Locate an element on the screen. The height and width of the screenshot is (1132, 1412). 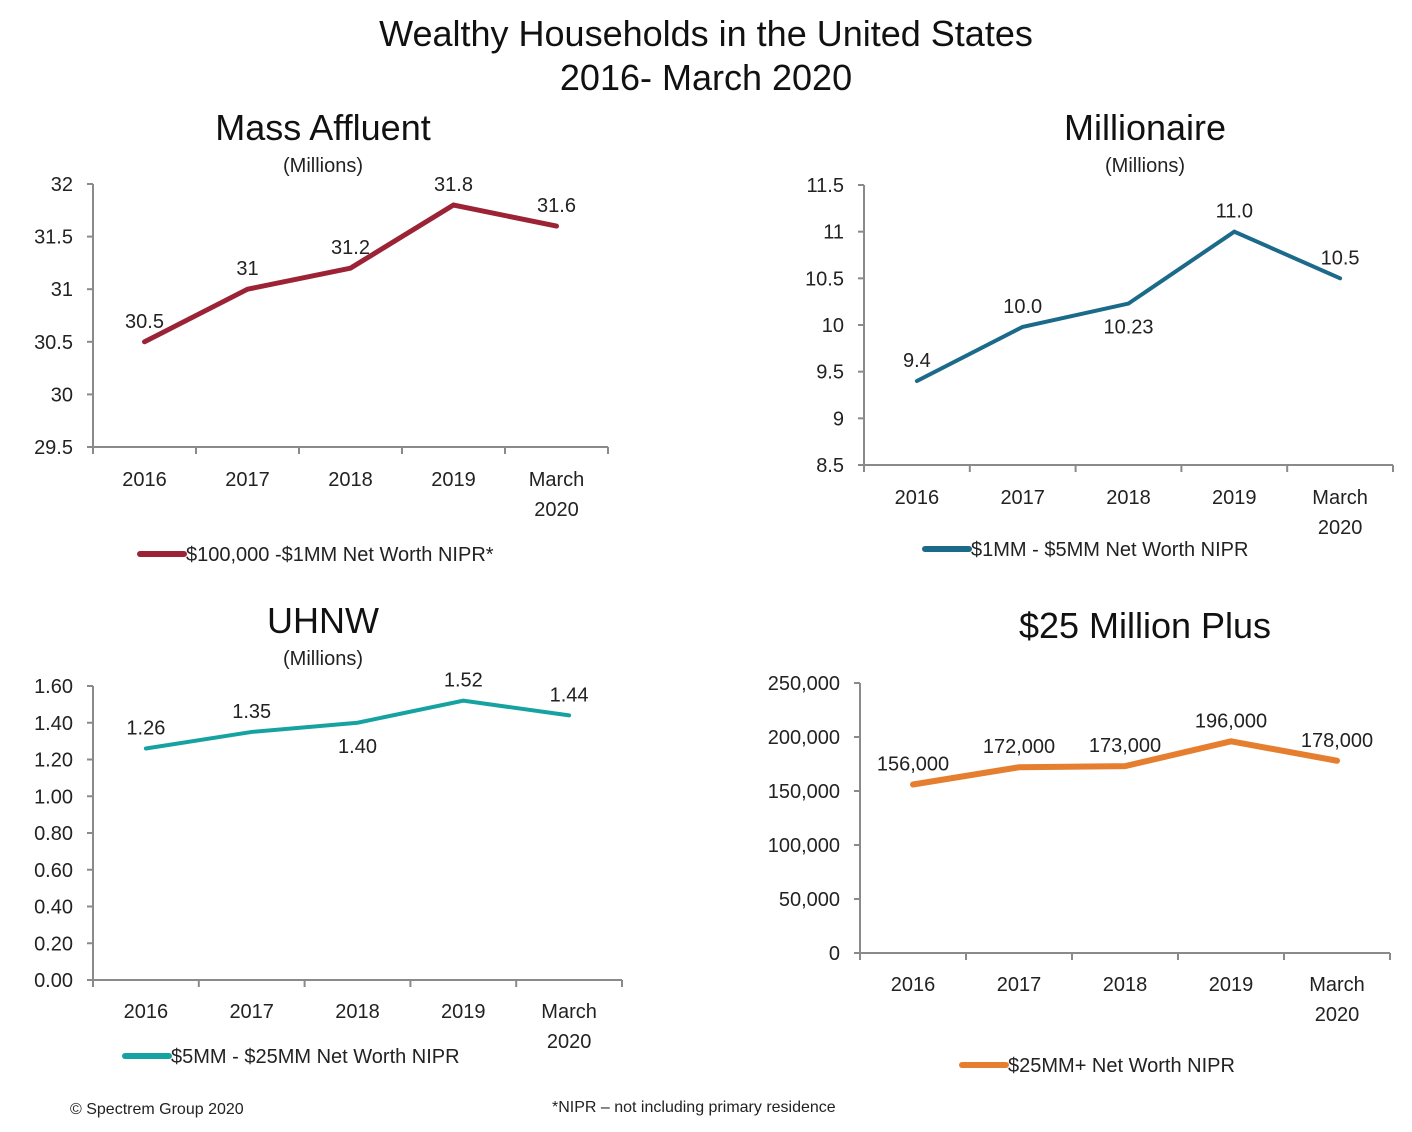
y-tick-label: 0.00 is located at coordinates (53, 981).